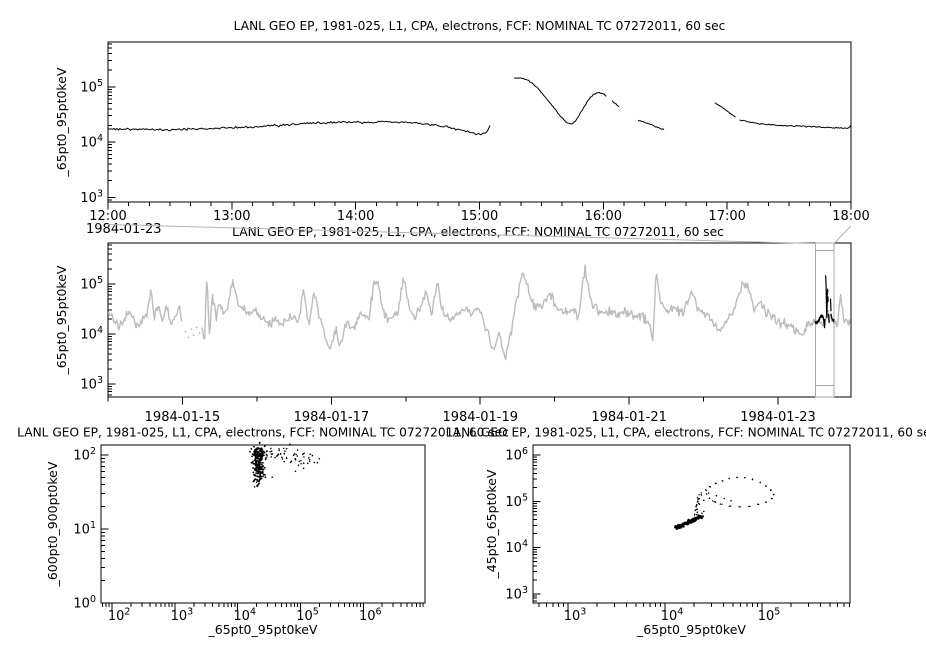  Describe the element at coordinates (124, 229) in the screenshot. I see `detail-x-axis-date-label: 1984-01-23` at that location.